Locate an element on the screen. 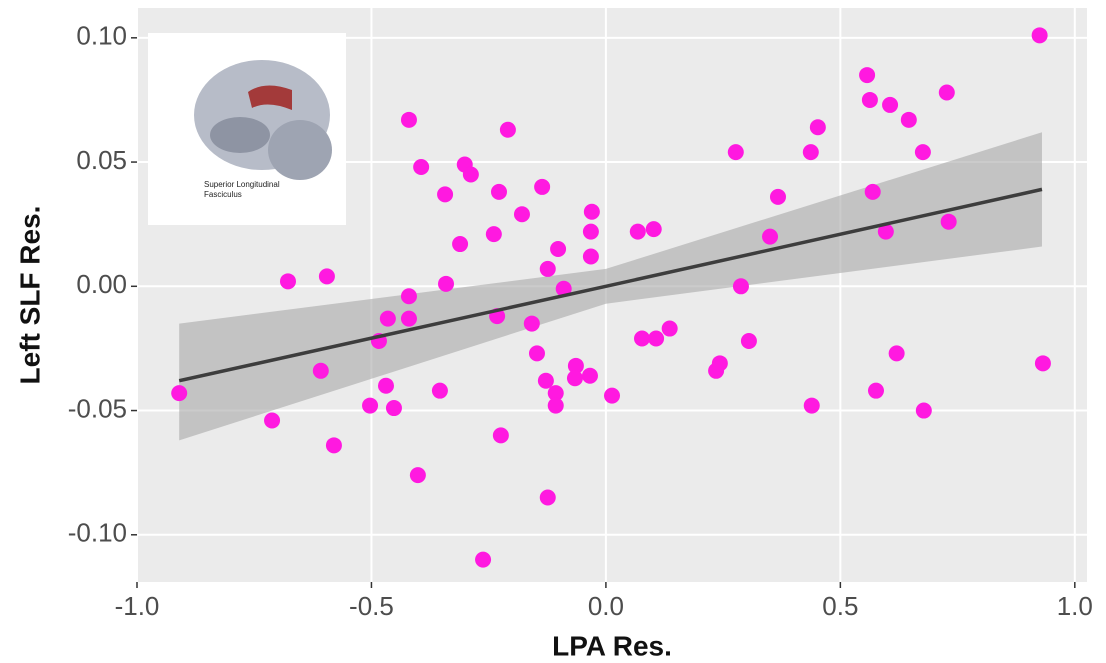 The image size is (1106, 663). y-tick-label: -0.10 is located at coordinates (97, 533).